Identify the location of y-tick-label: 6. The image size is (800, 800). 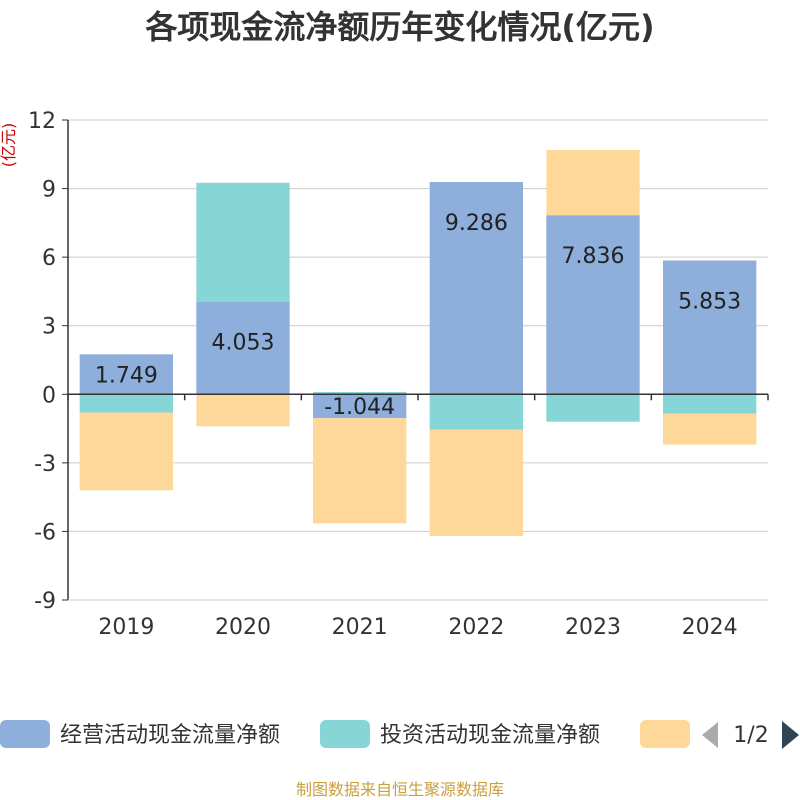
(49, 258).